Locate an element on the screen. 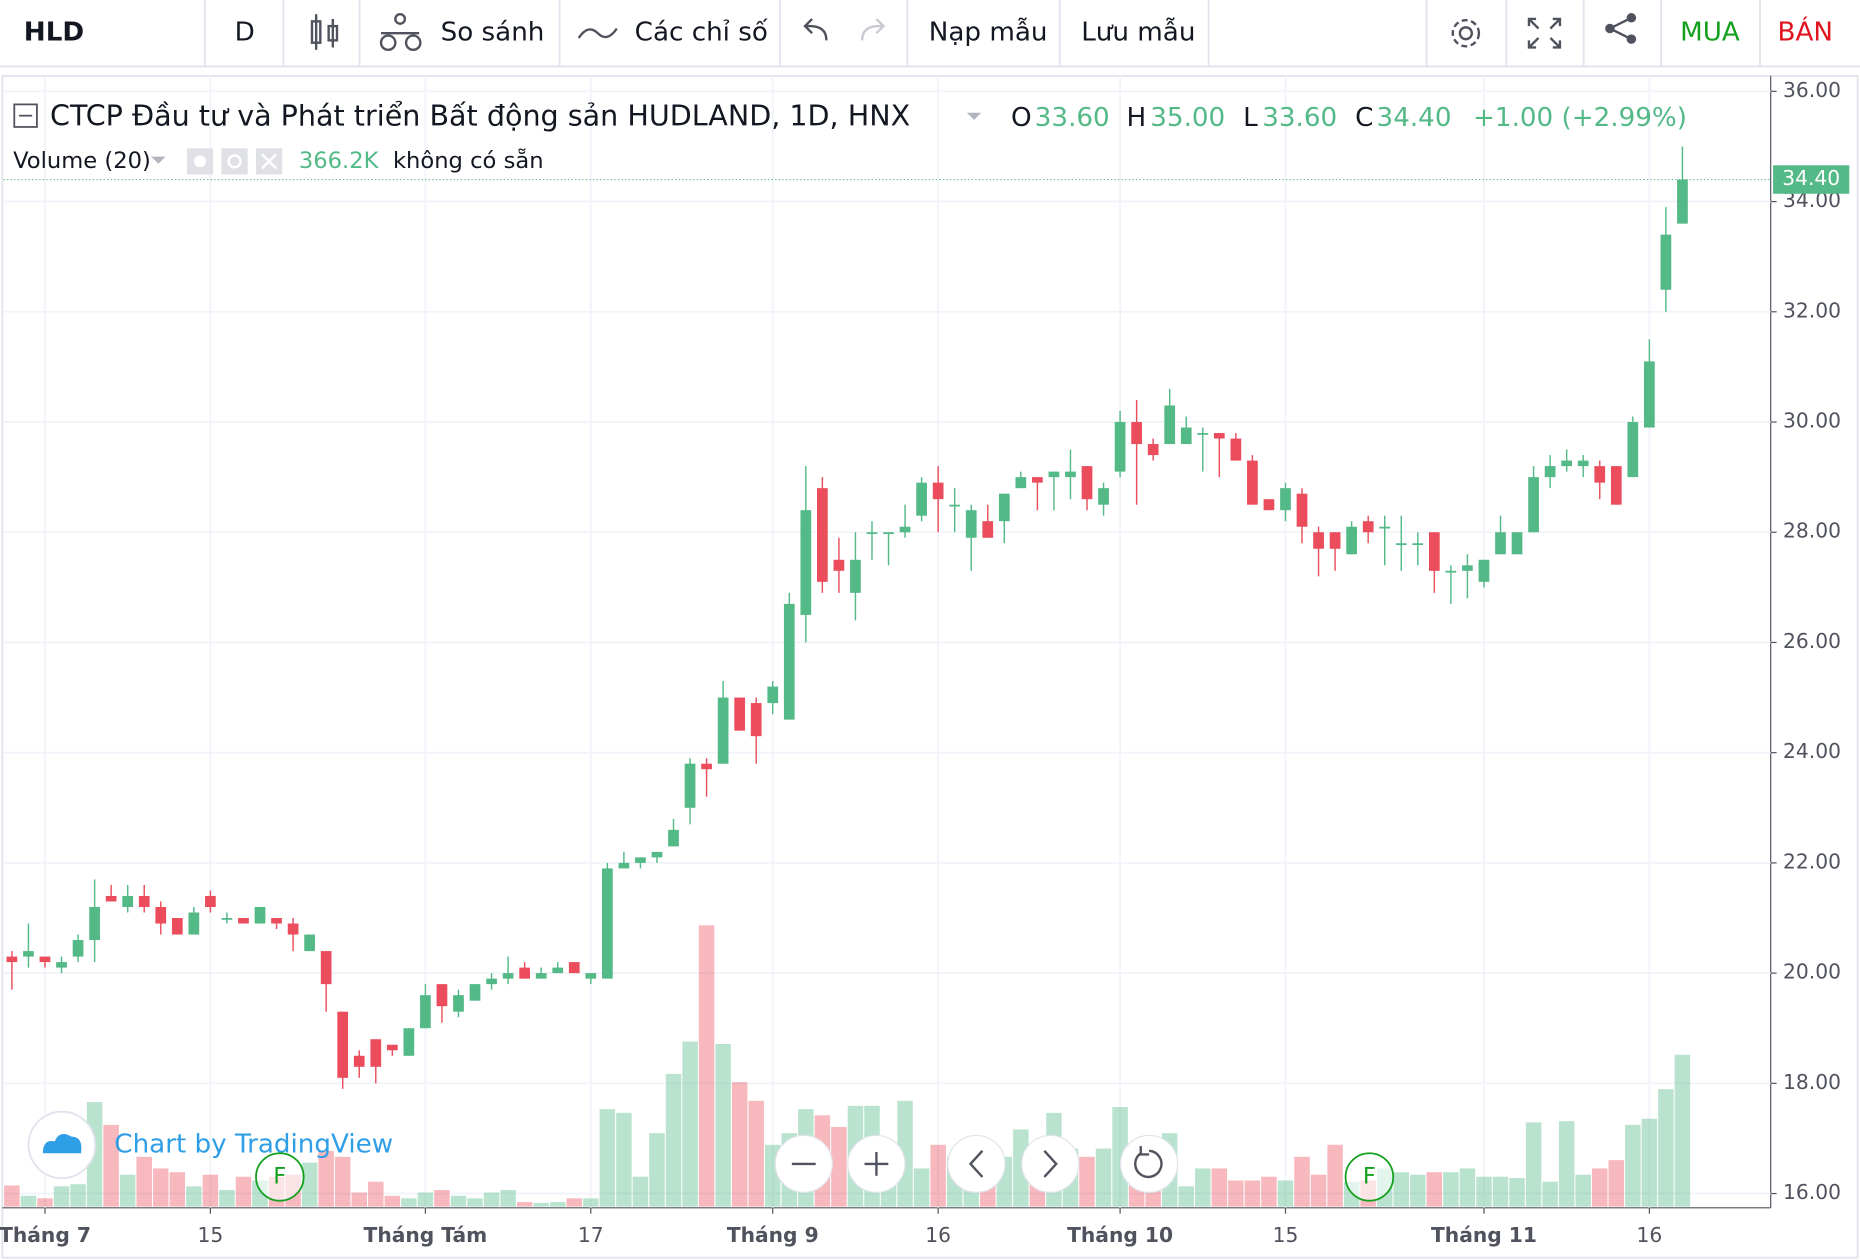 This screenshot has width=1860, height=1260. y-tick-label: 22.00 is located at coordinates (1812, 861).